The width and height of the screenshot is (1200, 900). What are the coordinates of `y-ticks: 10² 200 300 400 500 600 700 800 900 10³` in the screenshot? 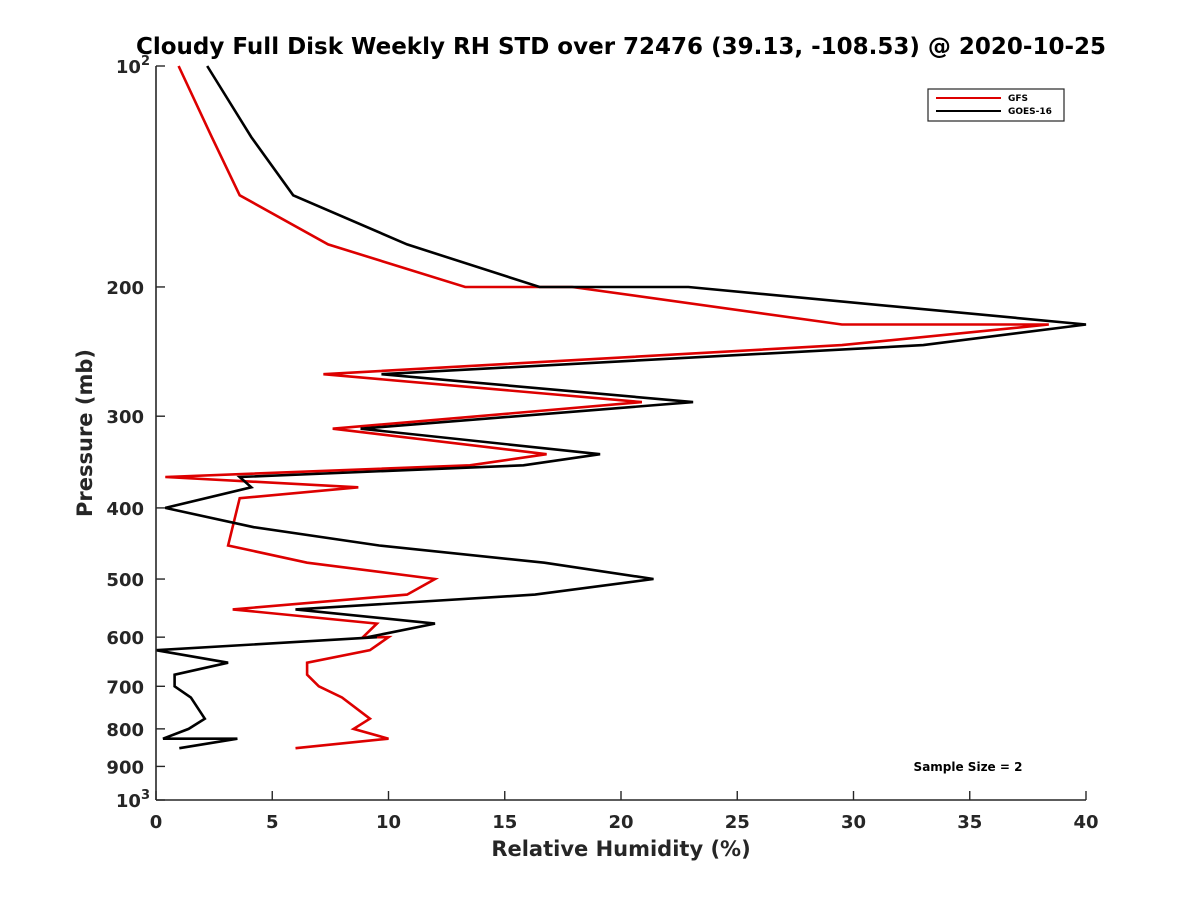 It's located at (135, 433).